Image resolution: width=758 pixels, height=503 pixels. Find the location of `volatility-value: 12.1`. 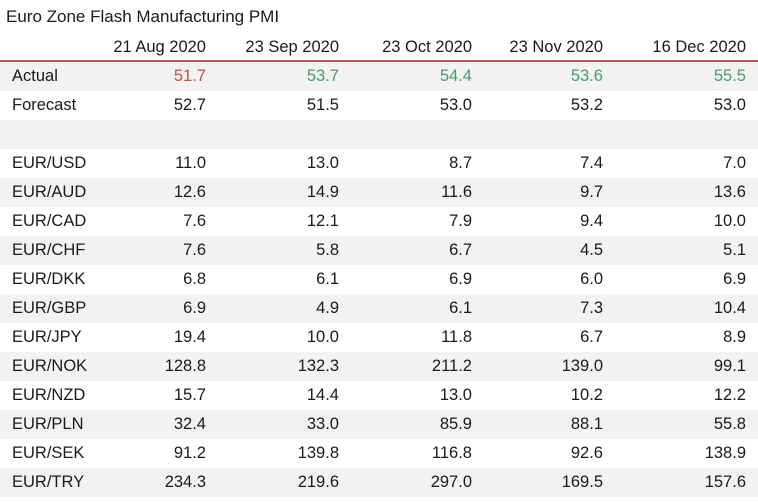

volatility-value: 12.1 is located at coordinates (322, 221).